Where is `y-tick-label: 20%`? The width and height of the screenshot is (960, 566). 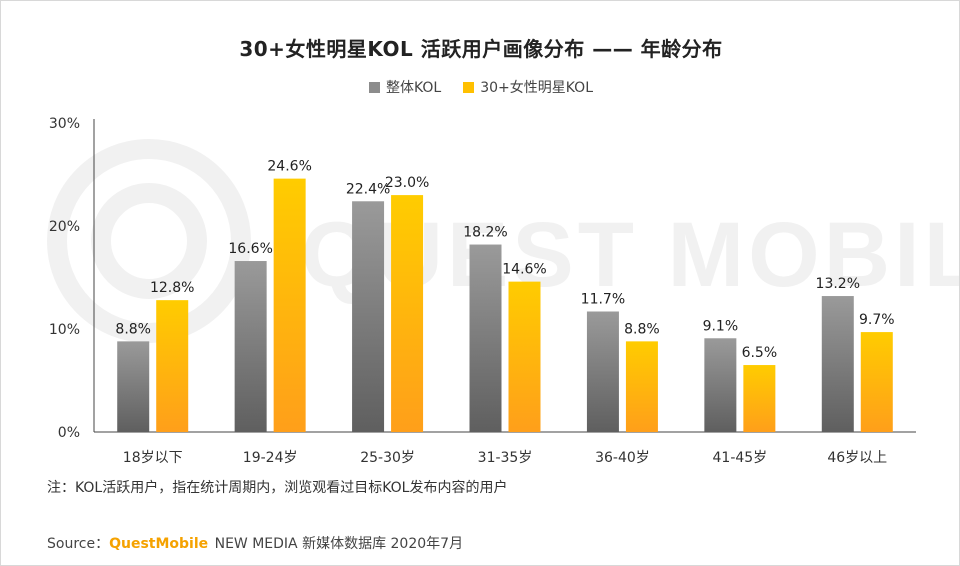
y-tick-label: 20% is located at coordinates (64, 227).